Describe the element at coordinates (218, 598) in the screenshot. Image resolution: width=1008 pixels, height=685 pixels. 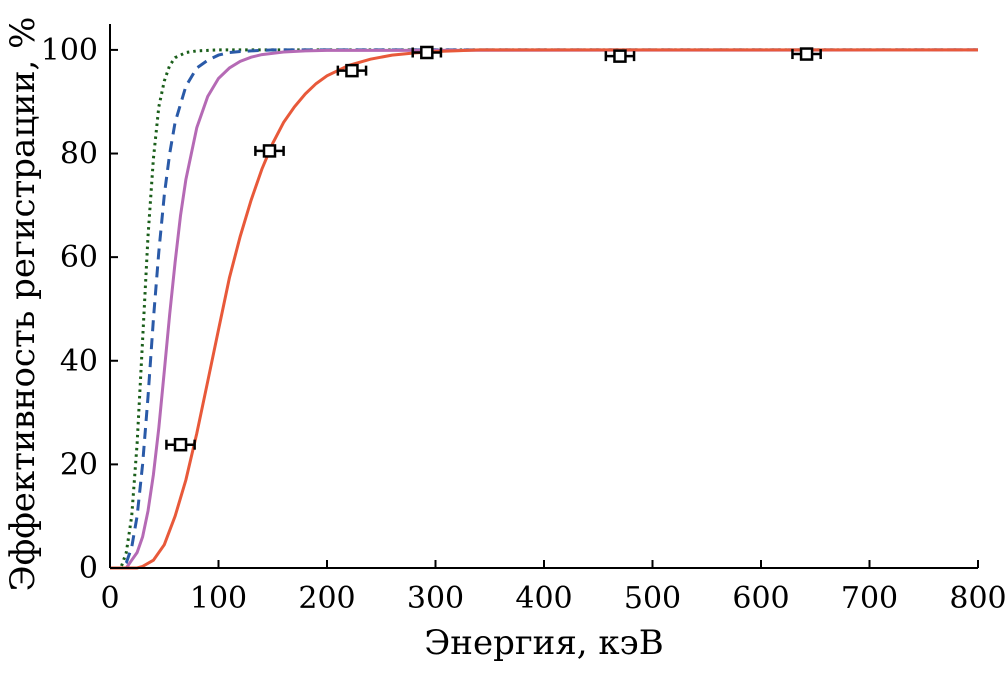
I see `x-tick-label: 100` at that location.